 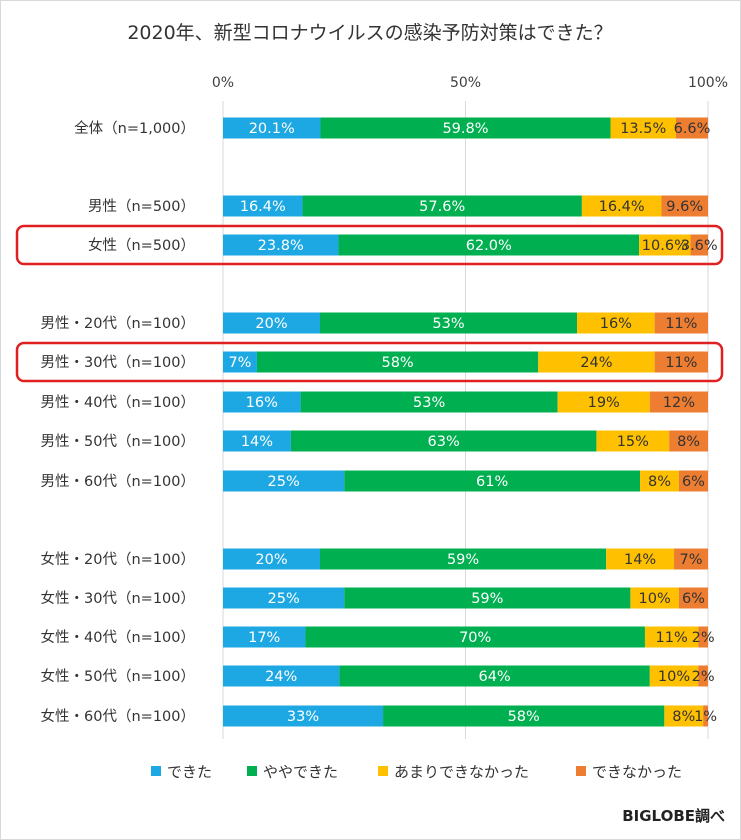 I want to click on category-label: 女性・20代（n=100）, so click(x=118, y=559).